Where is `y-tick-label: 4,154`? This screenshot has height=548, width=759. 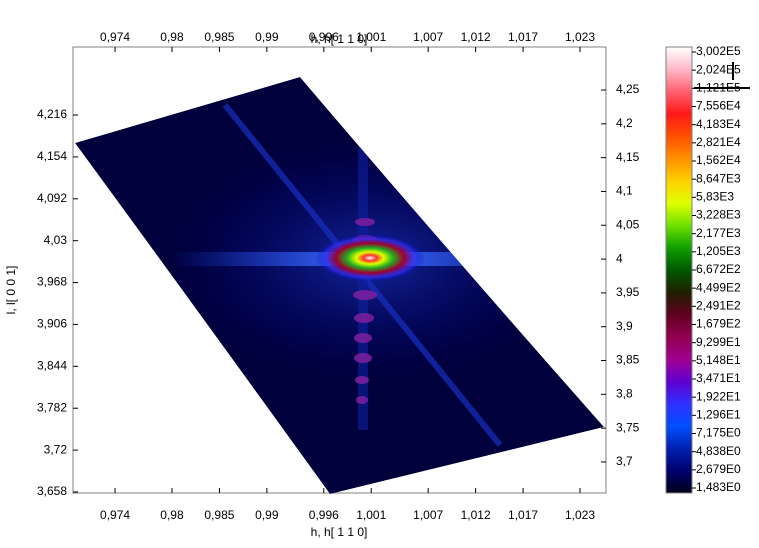
y-tick-label: 4,154 is located at coordinates (52, 156).